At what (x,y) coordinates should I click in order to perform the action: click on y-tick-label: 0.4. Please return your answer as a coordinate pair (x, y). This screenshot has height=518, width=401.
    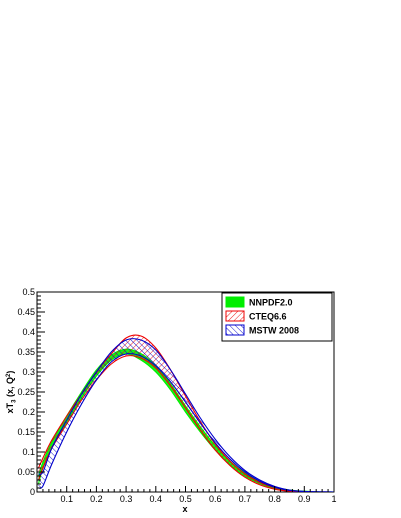
    Looking at the image, I should click on (28, 332).